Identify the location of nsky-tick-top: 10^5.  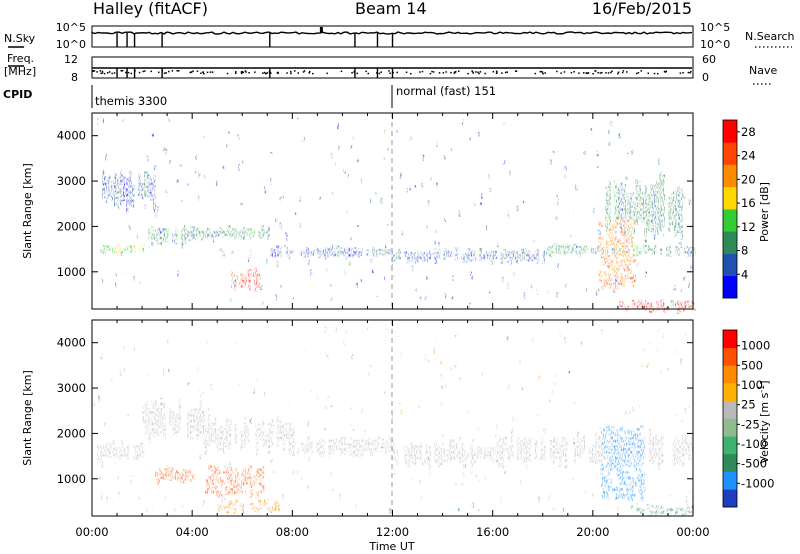
(71, 27).